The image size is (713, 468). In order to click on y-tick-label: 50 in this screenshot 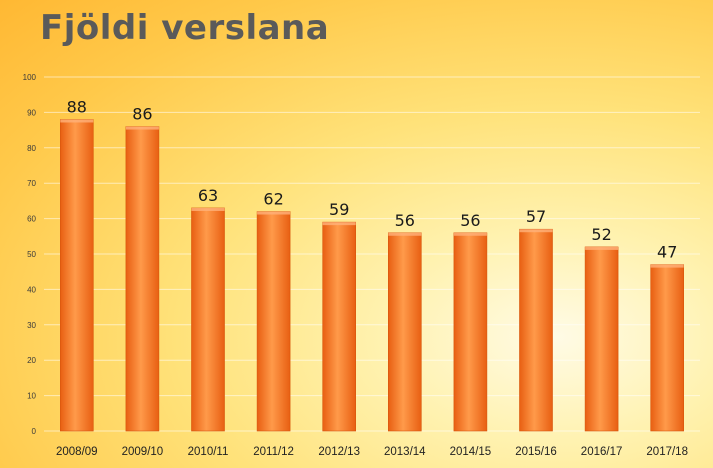, I will do `click(31, 254)`.